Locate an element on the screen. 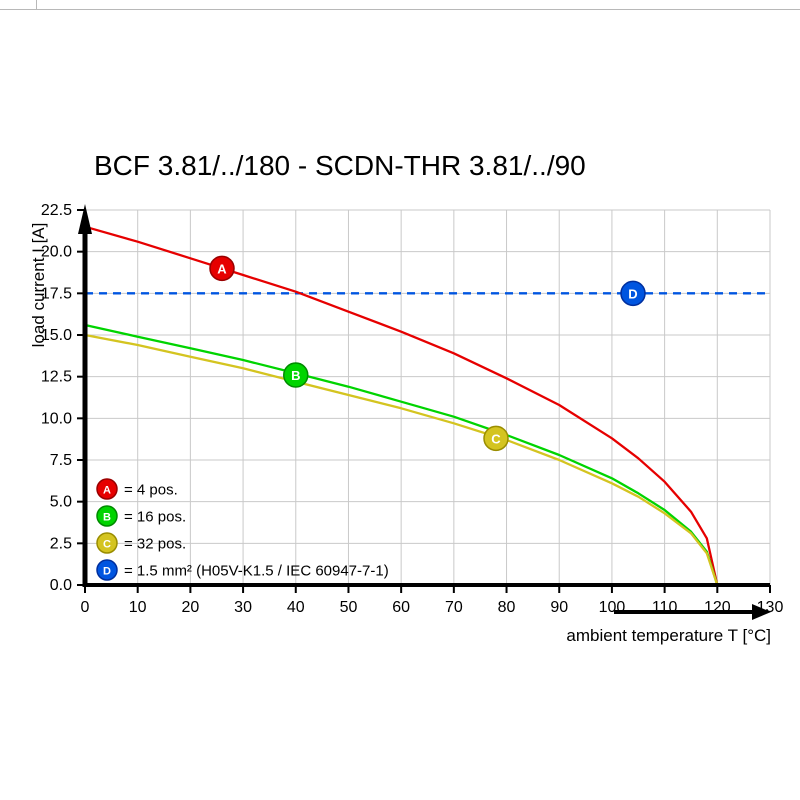 Image resolution: width=800 pixels, height=800 pixels. marker-letter-B: B is located at coordinates (295, 375).